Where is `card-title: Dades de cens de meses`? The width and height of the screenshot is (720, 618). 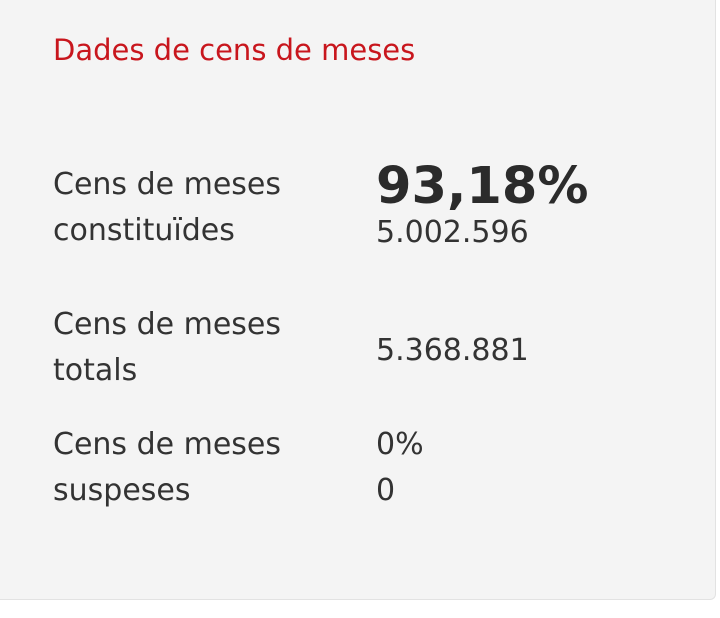 card-title: Dades de cens de meses is located at coordinates (234, 50).